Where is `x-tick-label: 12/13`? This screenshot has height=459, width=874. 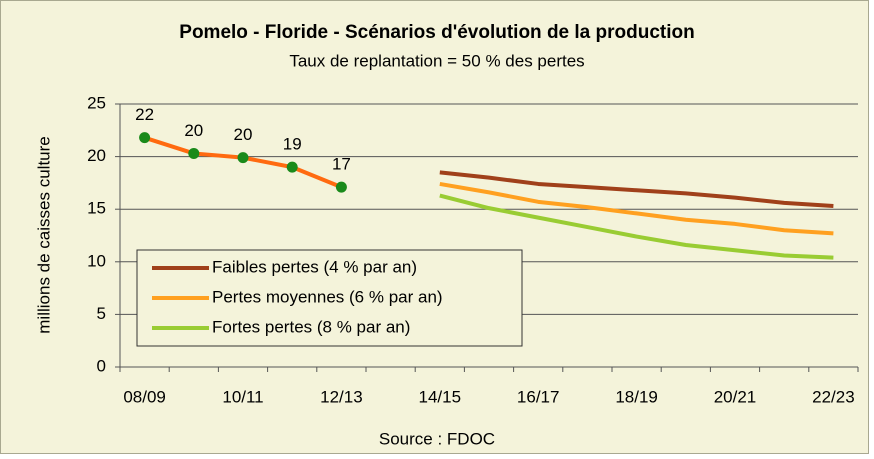
x-tick-label: 12/13 is located at coordinates (341, 396).